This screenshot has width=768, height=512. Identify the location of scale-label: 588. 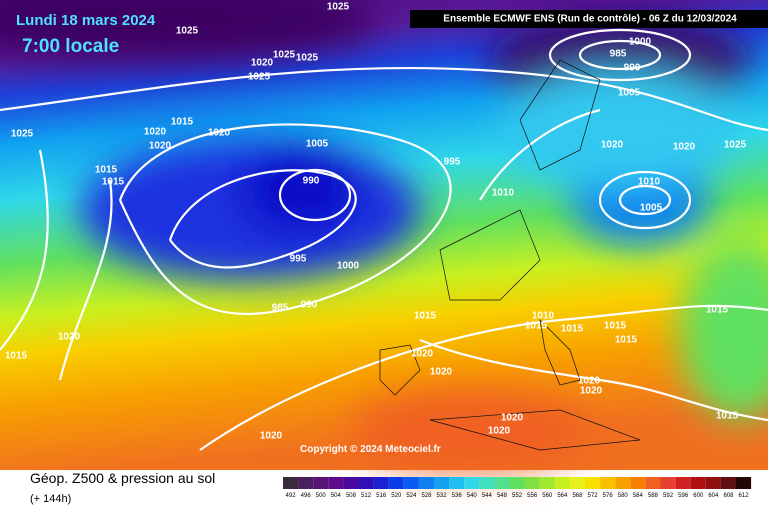
(653, 496).